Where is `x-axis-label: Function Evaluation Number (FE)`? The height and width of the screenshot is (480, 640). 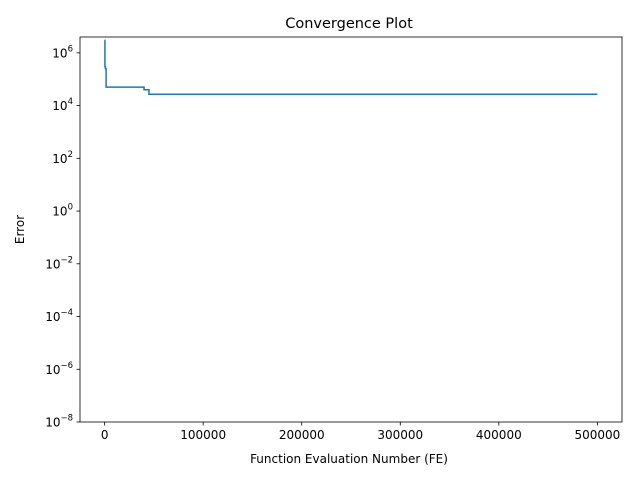
x-axis-label: Function Evaluation Number (FE) is located at coordinates (349, 459).